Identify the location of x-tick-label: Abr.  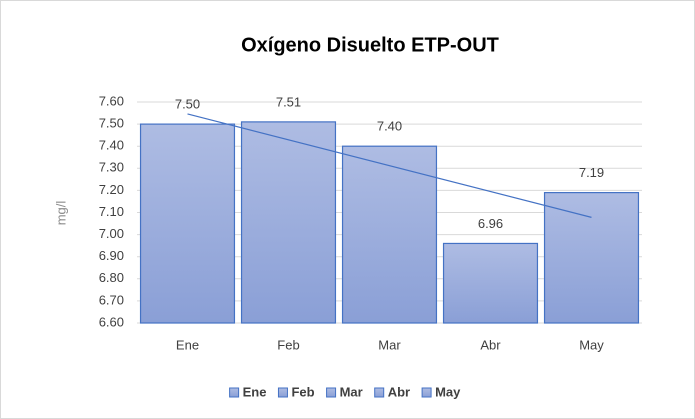
(490, 344).